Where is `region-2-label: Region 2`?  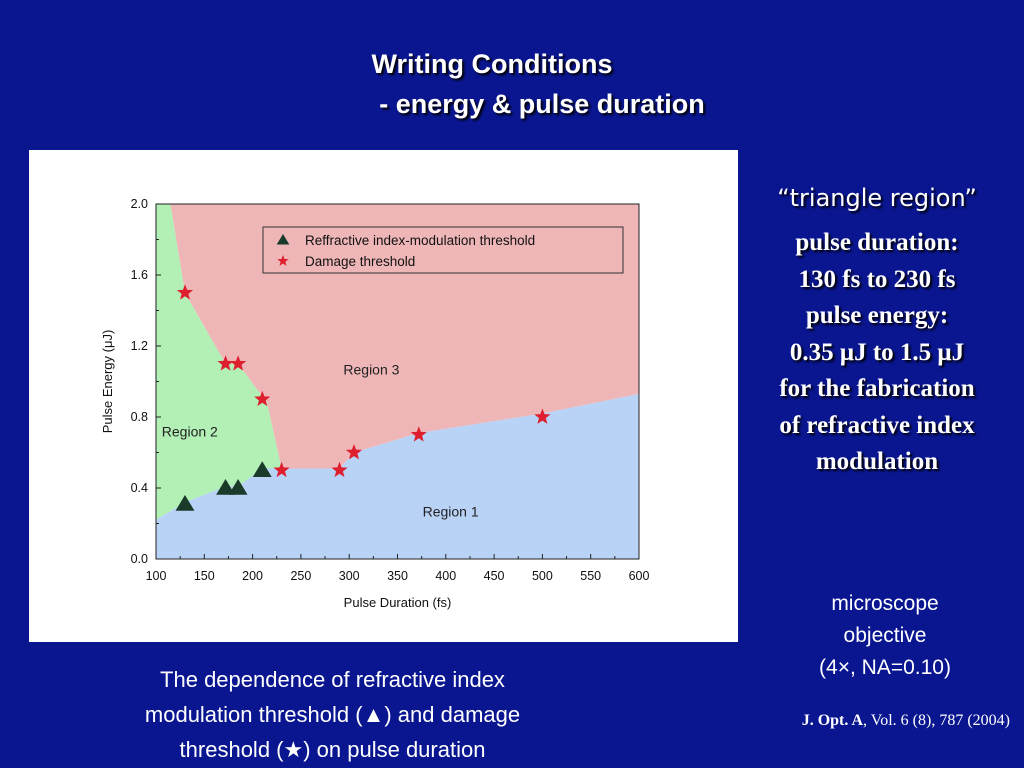 region-2-label: Region 2 is located at coordinates (190, 432).